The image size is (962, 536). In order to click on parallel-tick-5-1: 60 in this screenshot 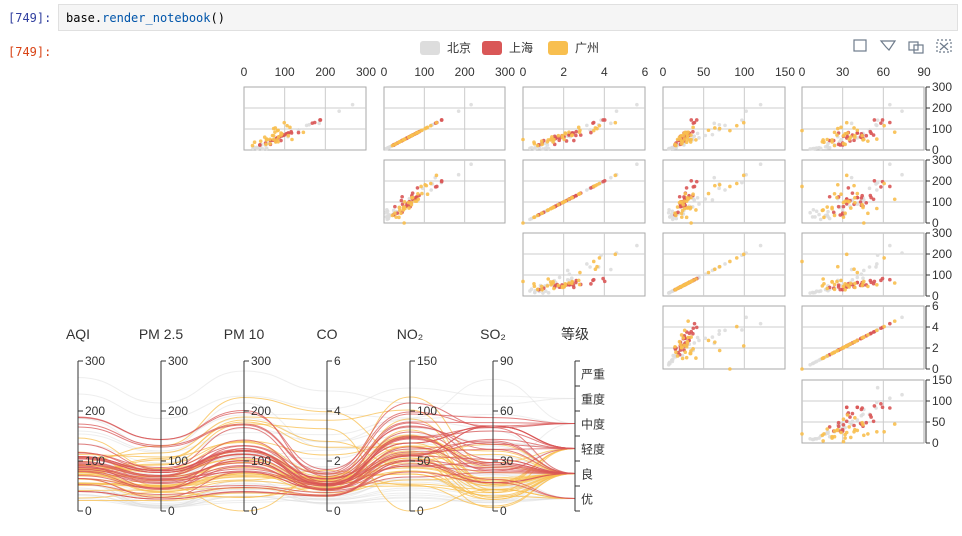, I will do `click(507, 411)`.